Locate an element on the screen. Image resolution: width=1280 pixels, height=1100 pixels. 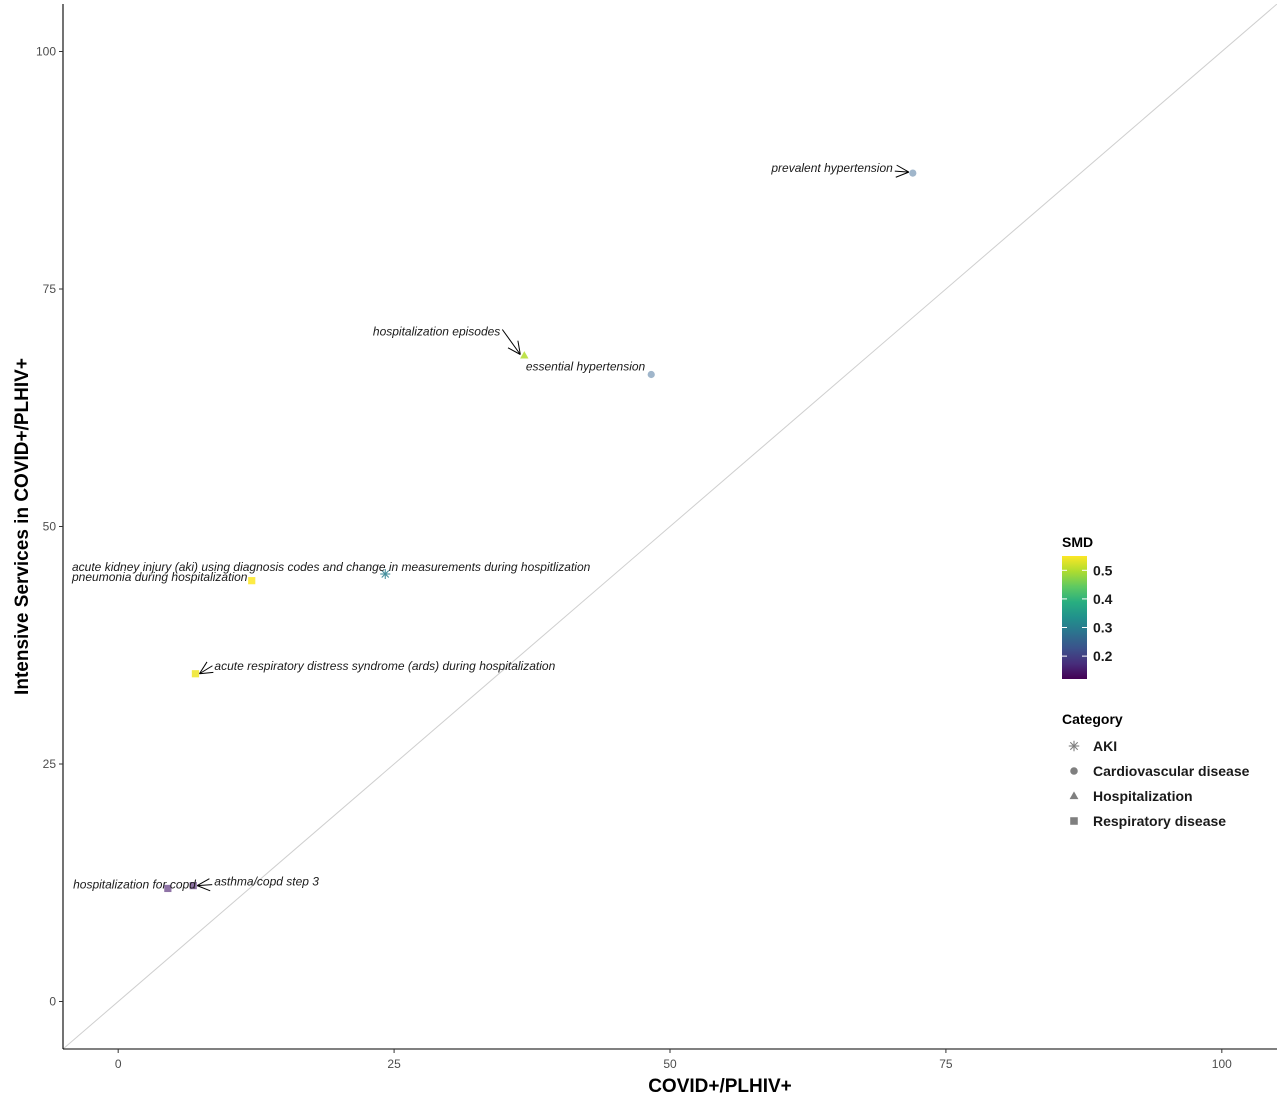
point-label: prevalent hypertension is located at coordinates (831, 168).